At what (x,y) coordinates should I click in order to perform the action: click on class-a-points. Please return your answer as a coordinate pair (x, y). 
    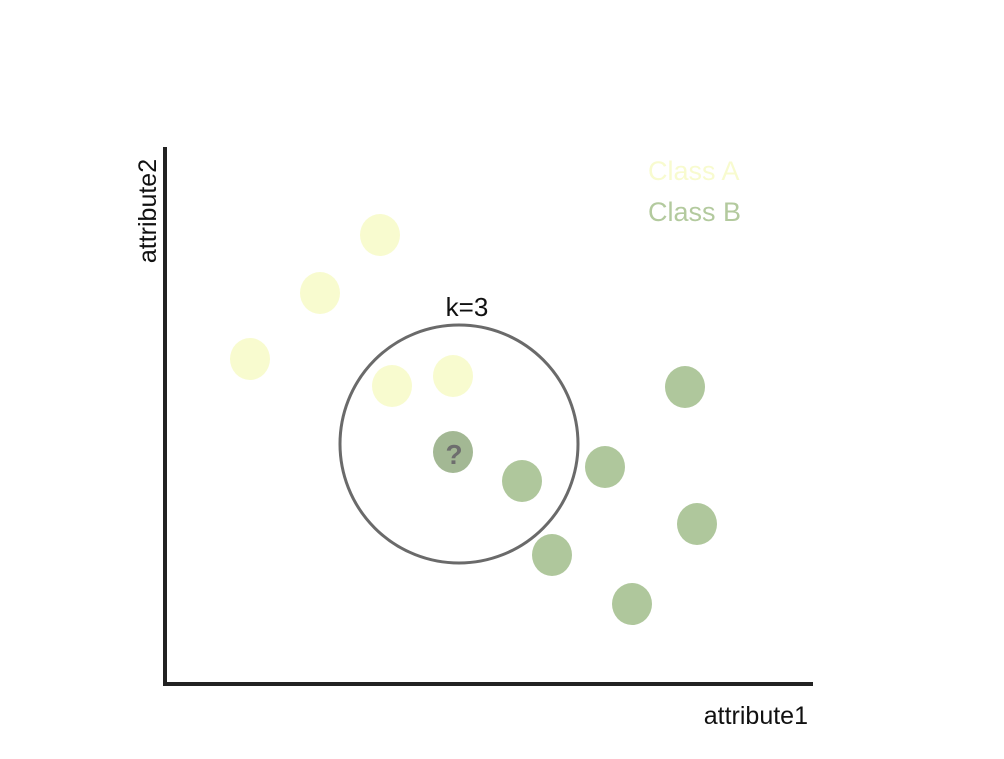
    Looking at the image, I should click on (351, 310).